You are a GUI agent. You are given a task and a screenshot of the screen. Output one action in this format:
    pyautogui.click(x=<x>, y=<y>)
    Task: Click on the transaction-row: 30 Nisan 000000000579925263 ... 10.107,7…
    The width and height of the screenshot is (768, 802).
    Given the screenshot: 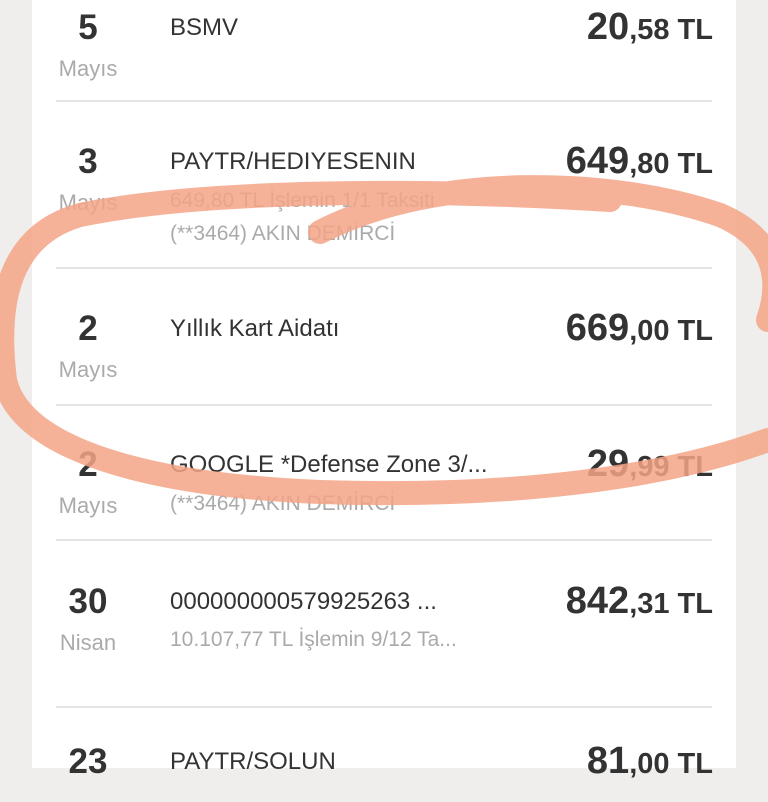 What is the action you would take?
    pyautogui.click(x=384, y=644)
    